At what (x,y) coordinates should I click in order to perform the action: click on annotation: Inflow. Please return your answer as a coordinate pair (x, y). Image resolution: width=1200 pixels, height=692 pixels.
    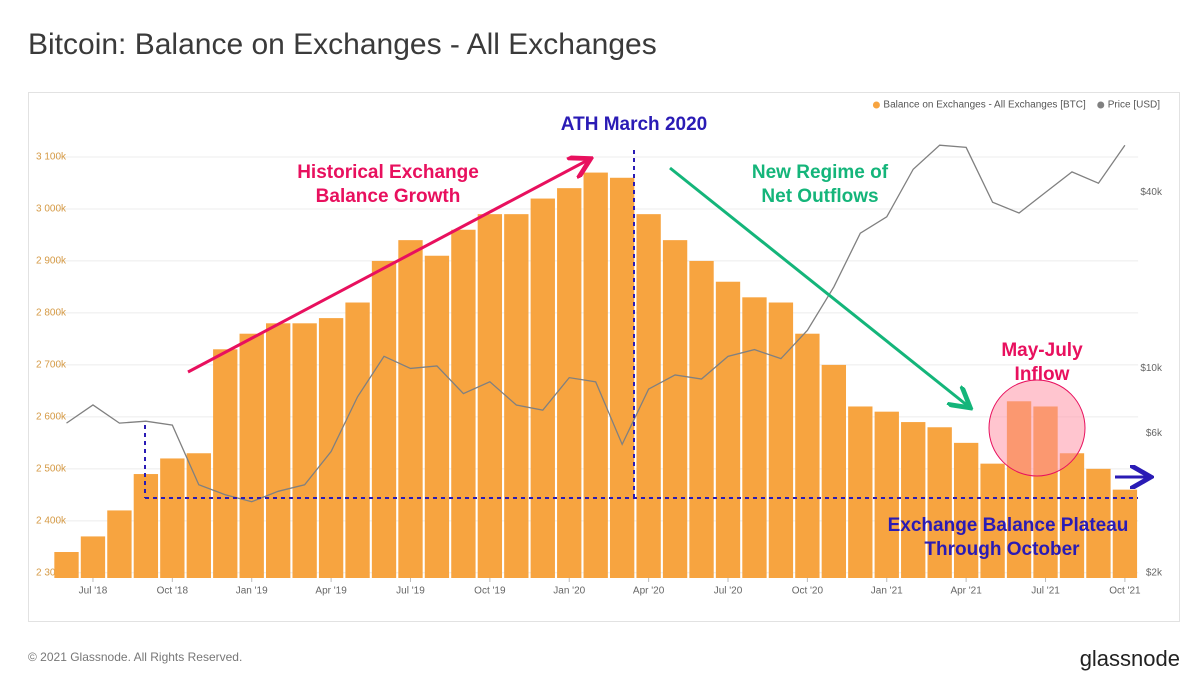
    Looking at the image, I should click on (1042, 374).